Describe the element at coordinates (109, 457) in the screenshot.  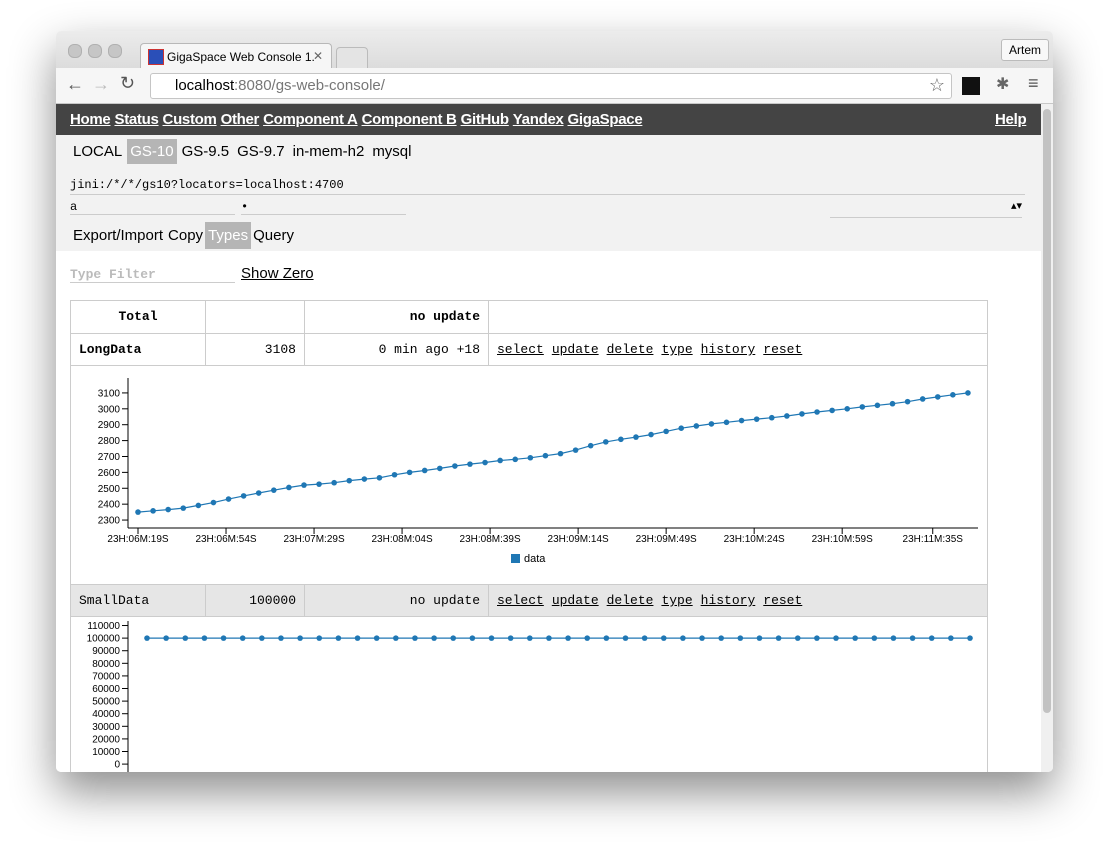
I see `y-tick-label: 2700` at that location.